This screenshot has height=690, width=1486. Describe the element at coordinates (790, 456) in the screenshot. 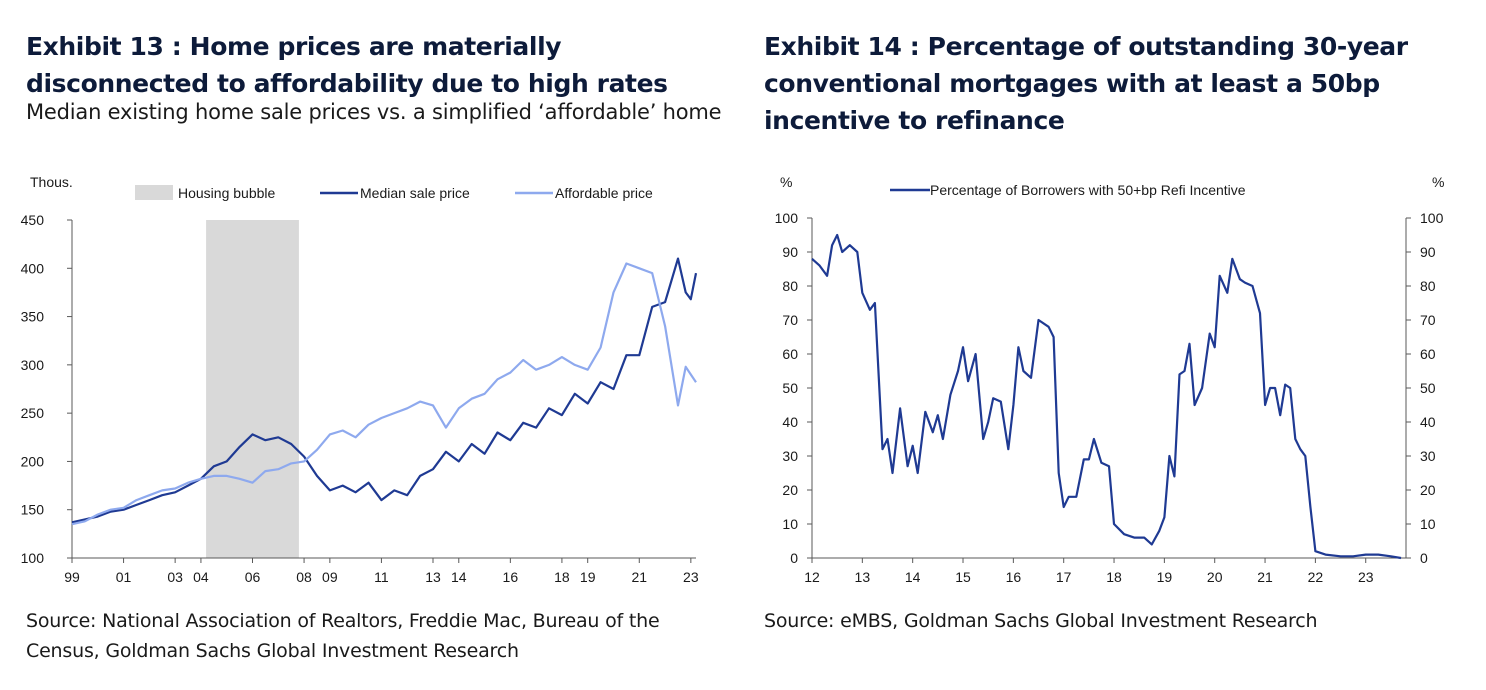

I see `y-tick-label-left: 30` at that location.